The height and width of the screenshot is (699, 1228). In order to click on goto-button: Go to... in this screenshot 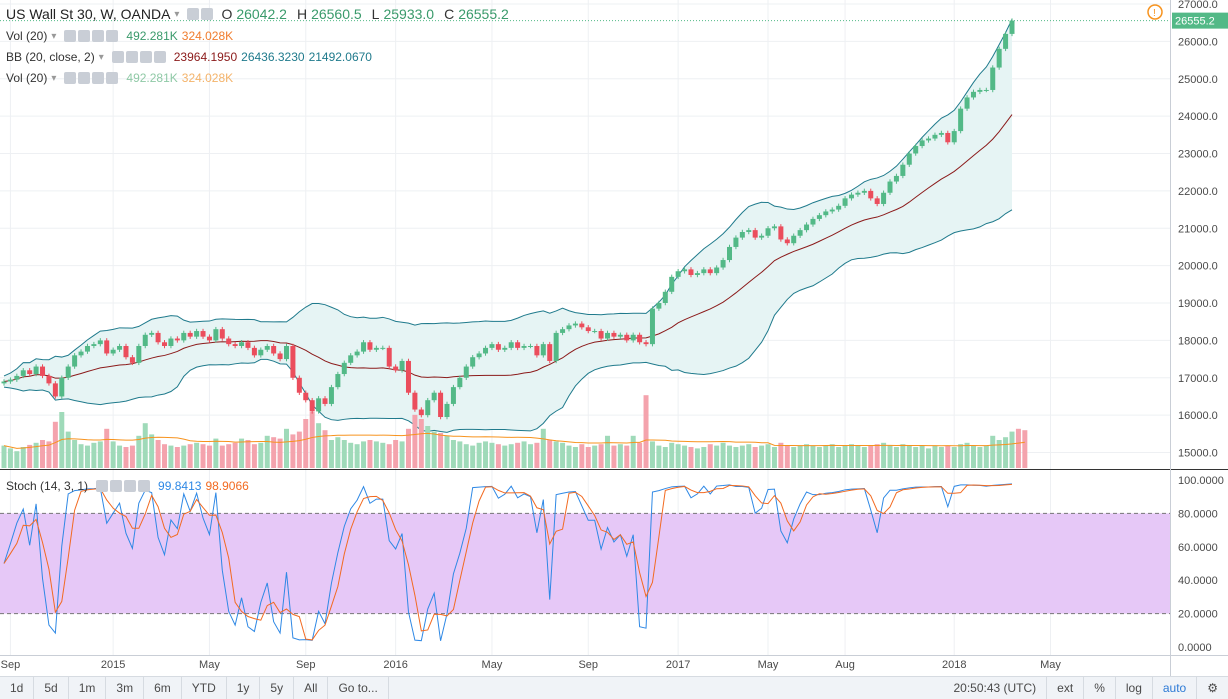, I will do `click(358, 688)`.